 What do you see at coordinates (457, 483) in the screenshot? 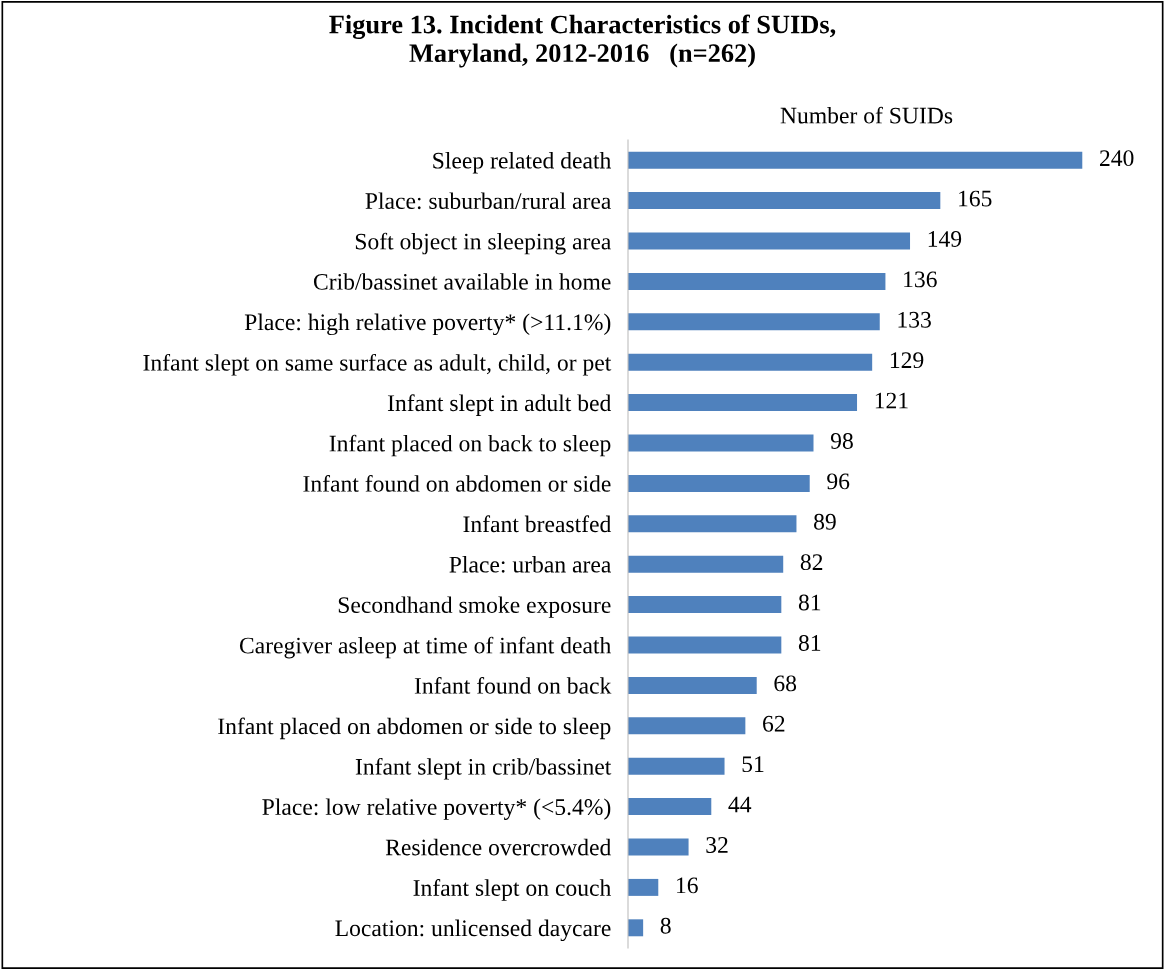
I see `y-tick-label: Infant found on abdomen or side` at bounding box center [457, 483].